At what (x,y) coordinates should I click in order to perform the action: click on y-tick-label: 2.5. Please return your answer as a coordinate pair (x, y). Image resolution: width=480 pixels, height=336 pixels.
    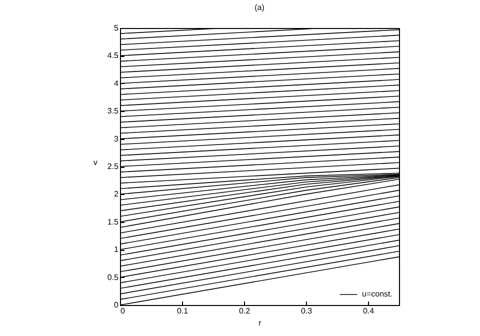
    Looking at the image, I should click on (113, 166).